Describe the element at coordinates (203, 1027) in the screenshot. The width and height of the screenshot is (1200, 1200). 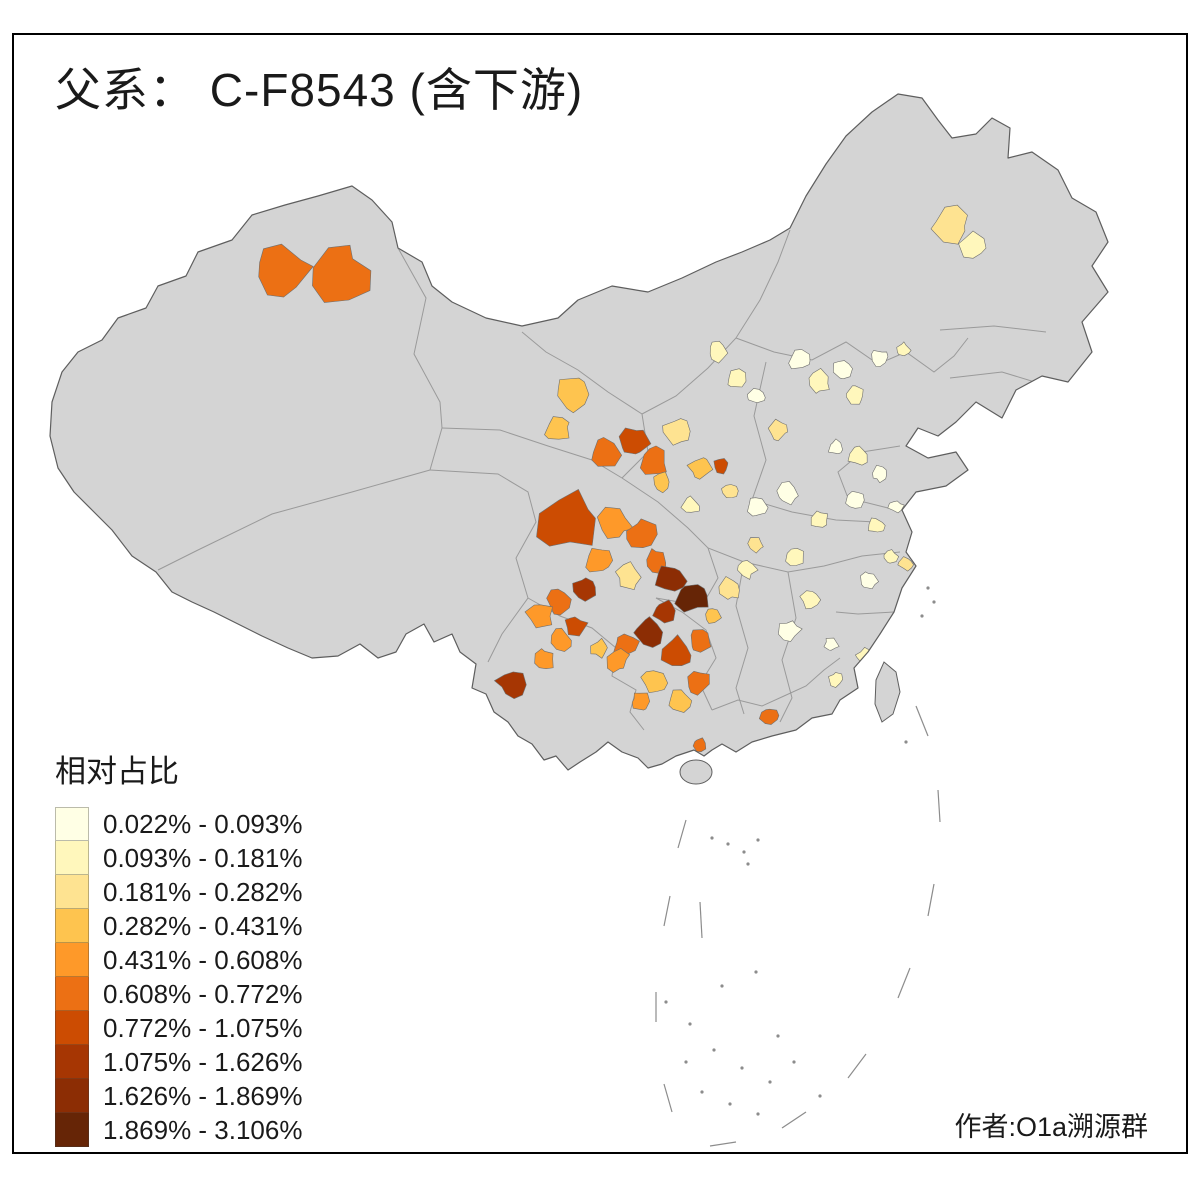
I see `legend-label: 0.772% - 1.075%` at that location.